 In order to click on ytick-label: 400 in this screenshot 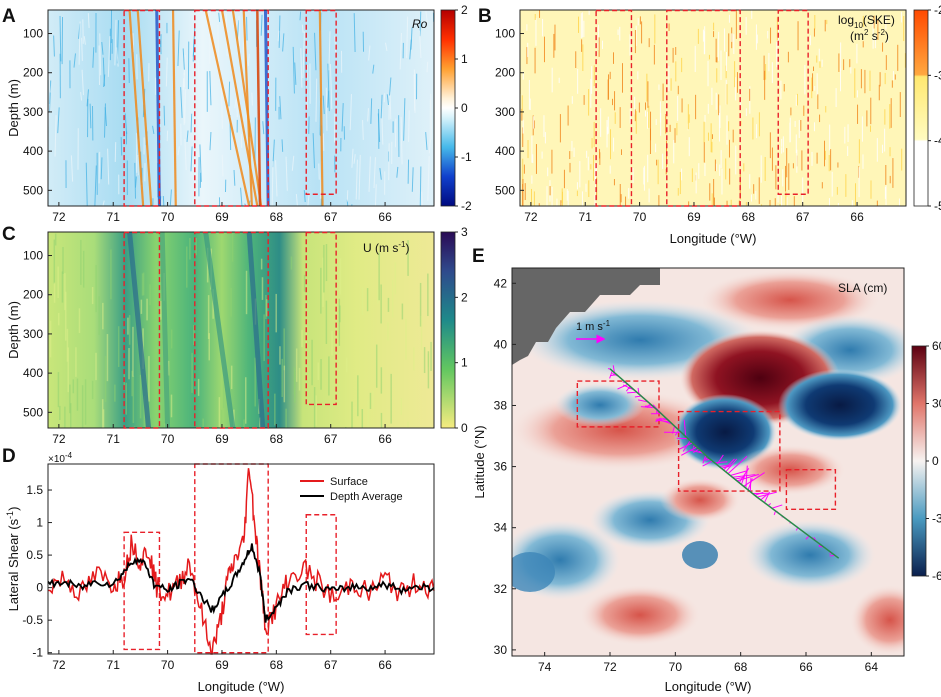, I will do `click(505, 151)`.